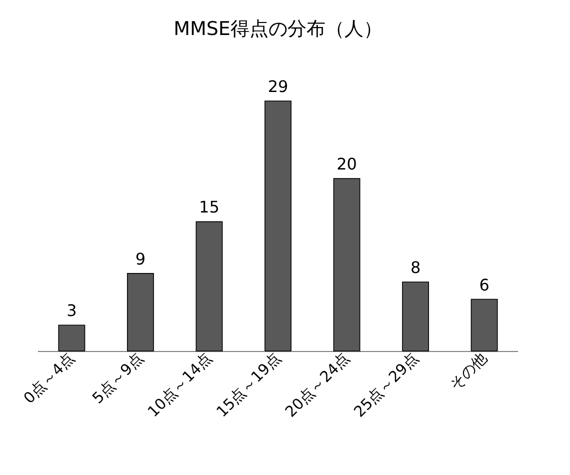  I want to click on x-tick-label: 5点～9点, so click(117, 378).